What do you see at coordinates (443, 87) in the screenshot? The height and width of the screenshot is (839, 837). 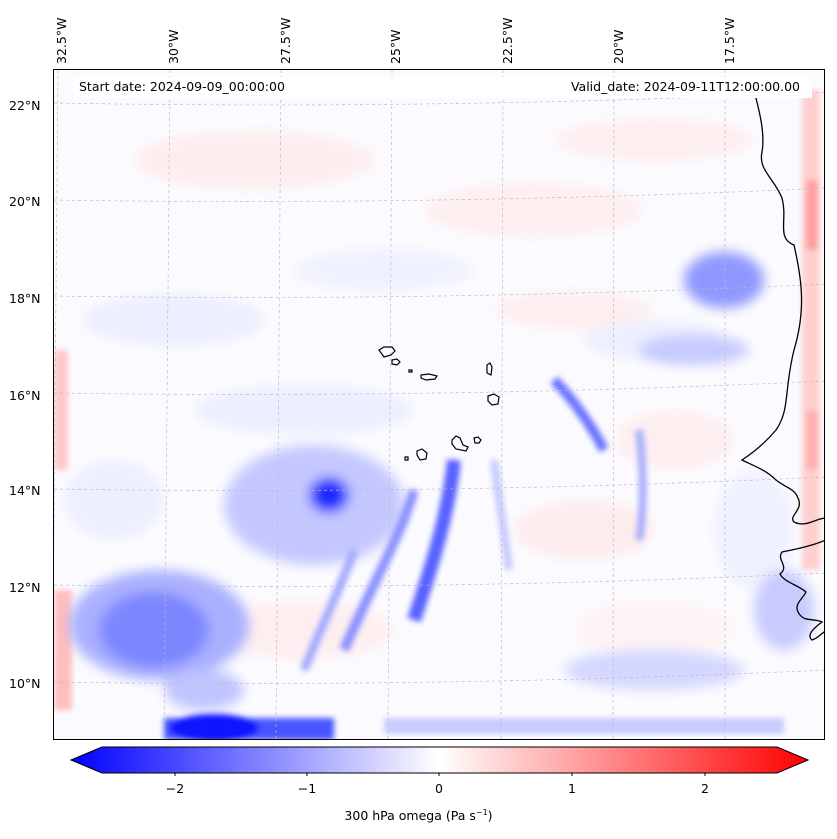 I see `header-box` at bounding box center [443, 87].